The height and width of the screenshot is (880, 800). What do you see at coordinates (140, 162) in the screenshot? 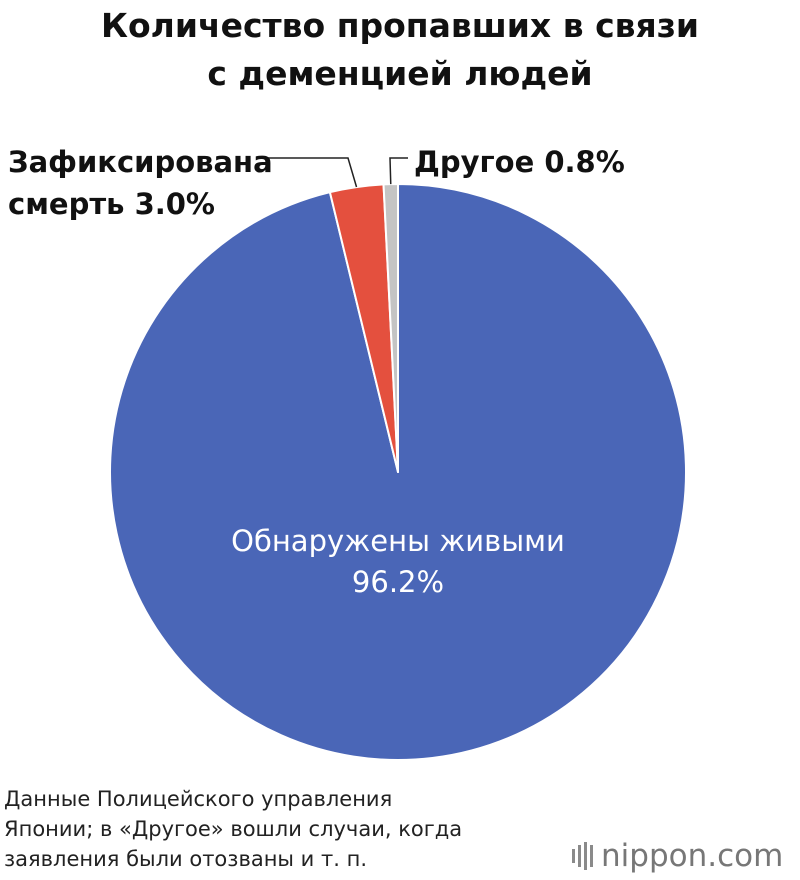
I see `slice-label-death-line-1: Зафиксирована` at bounding box center [140, 162].